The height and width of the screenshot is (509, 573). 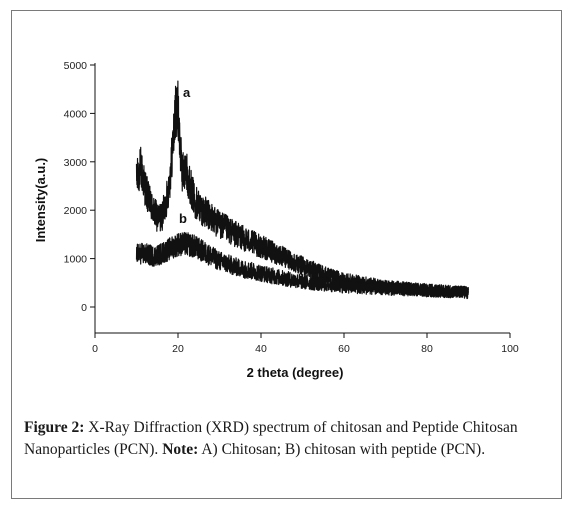 What do you see at coordinates (427, 349) in the screenshot?
I see `x-tick-label: 80` at bounding box center [427, 349].